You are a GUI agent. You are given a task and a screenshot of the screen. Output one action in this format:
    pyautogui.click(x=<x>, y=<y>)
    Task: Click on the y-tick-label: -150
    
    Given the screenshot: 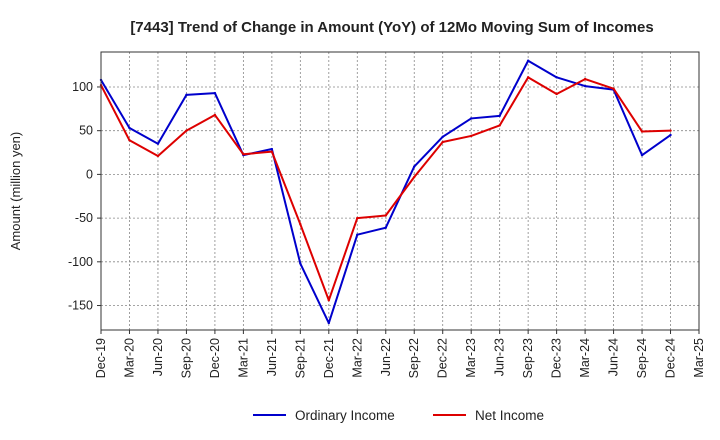 What is the action you would take?
    pyautogui.click(x=80, y=306)
    